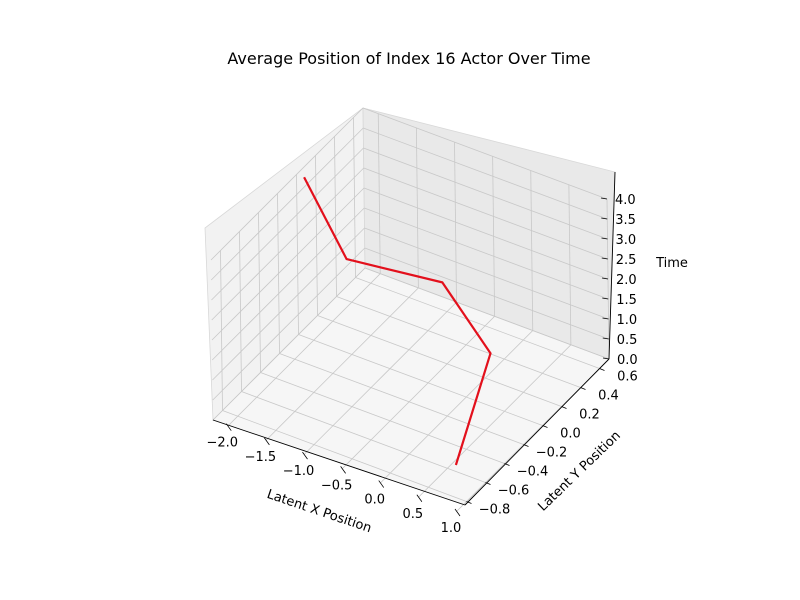  I want to click on series-line, so click(397, 321).